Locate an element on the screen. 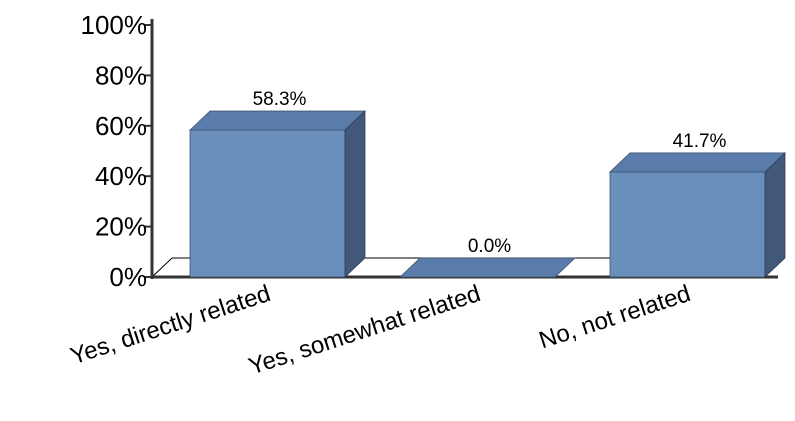 This screenshot has width=795, height=421. bar-data-label: 58.3% is located at coordinates (280, 99).